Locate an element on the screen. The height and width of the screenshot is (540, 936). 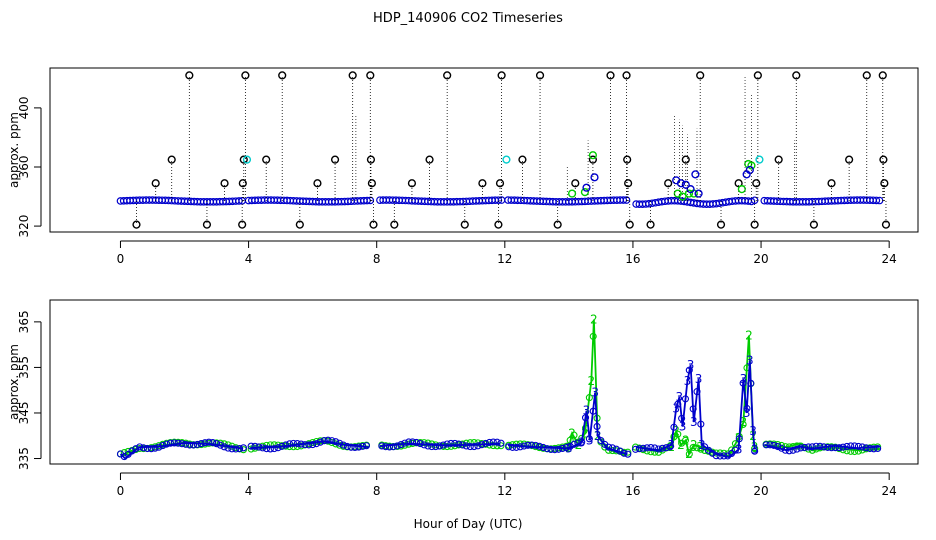
x-tick-label: 4 is located at coordinates (249, 259).